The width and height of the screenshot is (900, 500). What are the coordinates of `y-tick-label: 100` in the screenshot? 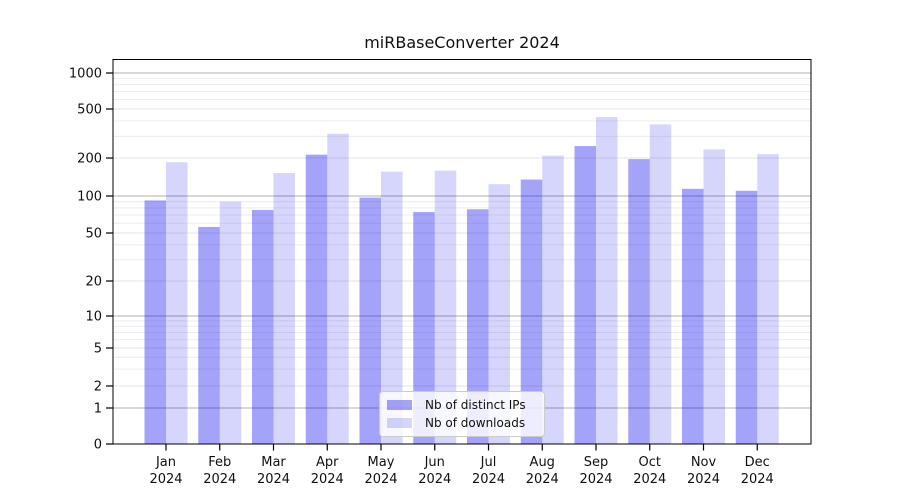 It's located at (89, 197).